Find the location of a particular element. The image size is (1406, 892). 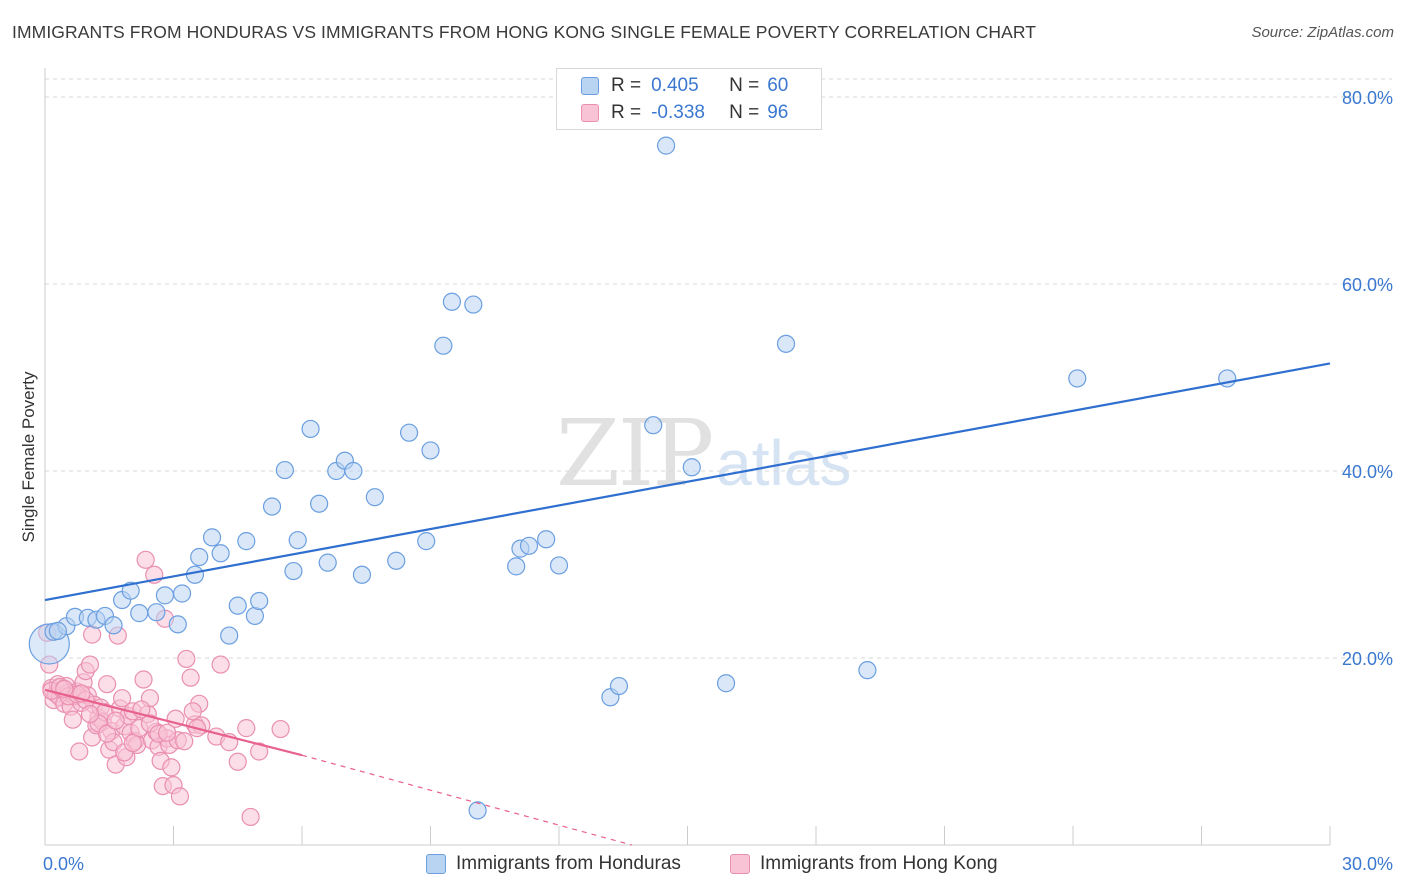

legend-row-hongkong: R = -0.338 N = 96 is located at coordinates (684, 113).